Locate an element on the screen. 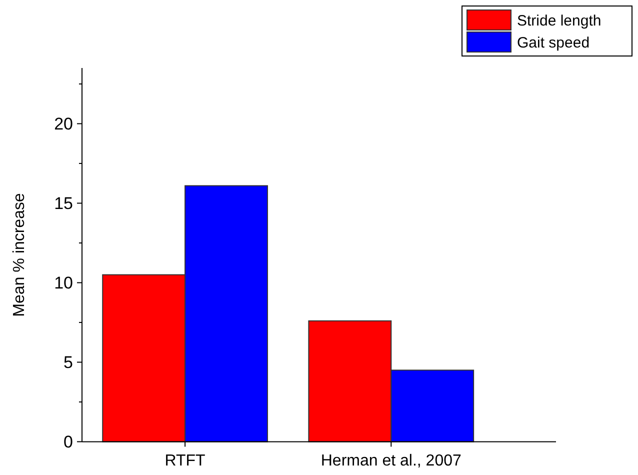 This screenshot has width=638, height=475. legend-label: Gait speed is located at coordinates (553, 43).